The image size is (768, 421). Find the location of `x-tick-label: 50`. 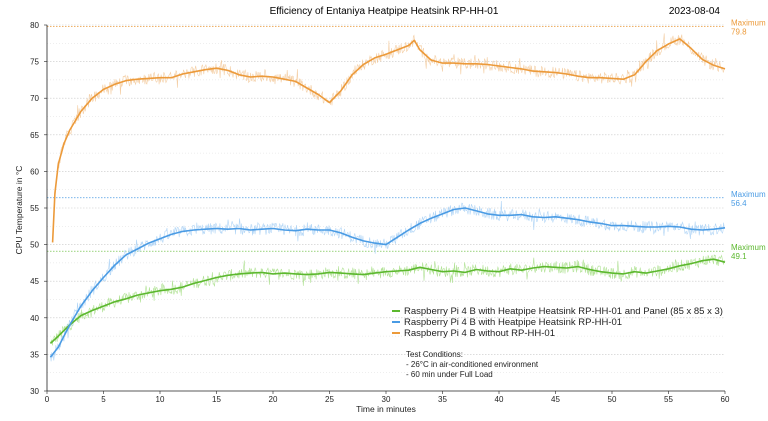

x-tick-label: 50 is located at coordinates (612, 399).